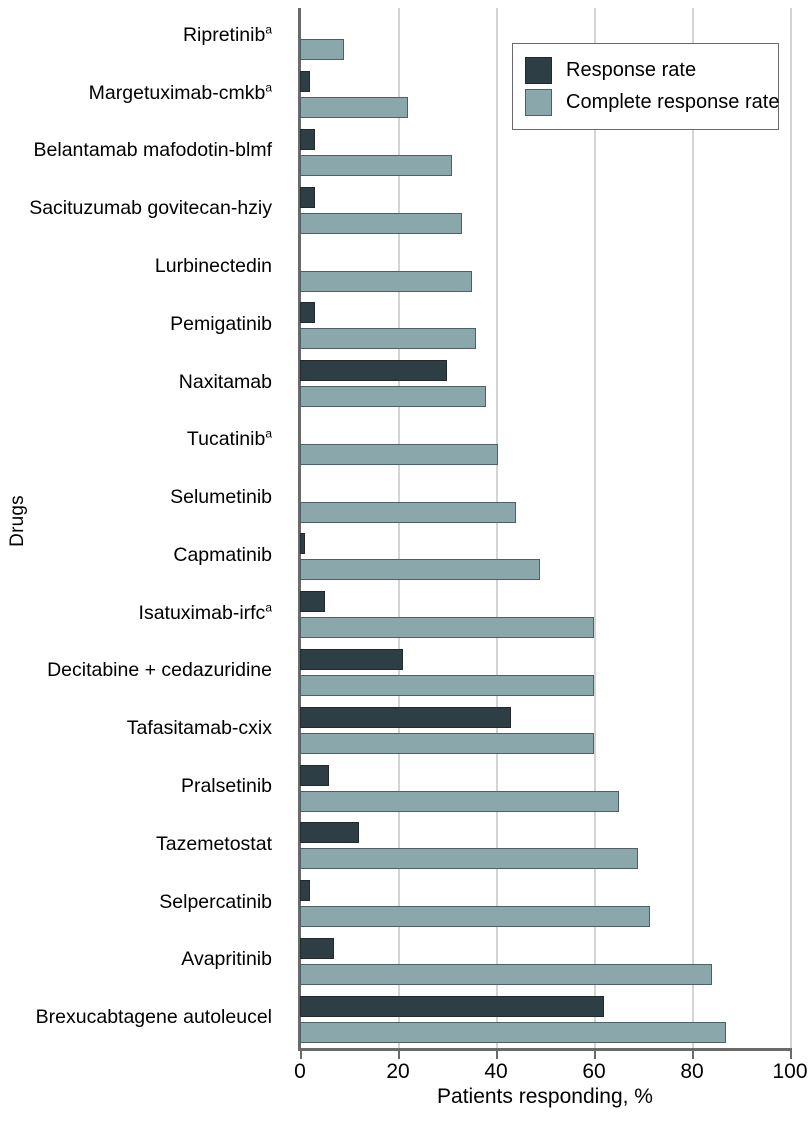  I want to click on category-label: Belantamab mafodotin-blmf, so click(152, 150).